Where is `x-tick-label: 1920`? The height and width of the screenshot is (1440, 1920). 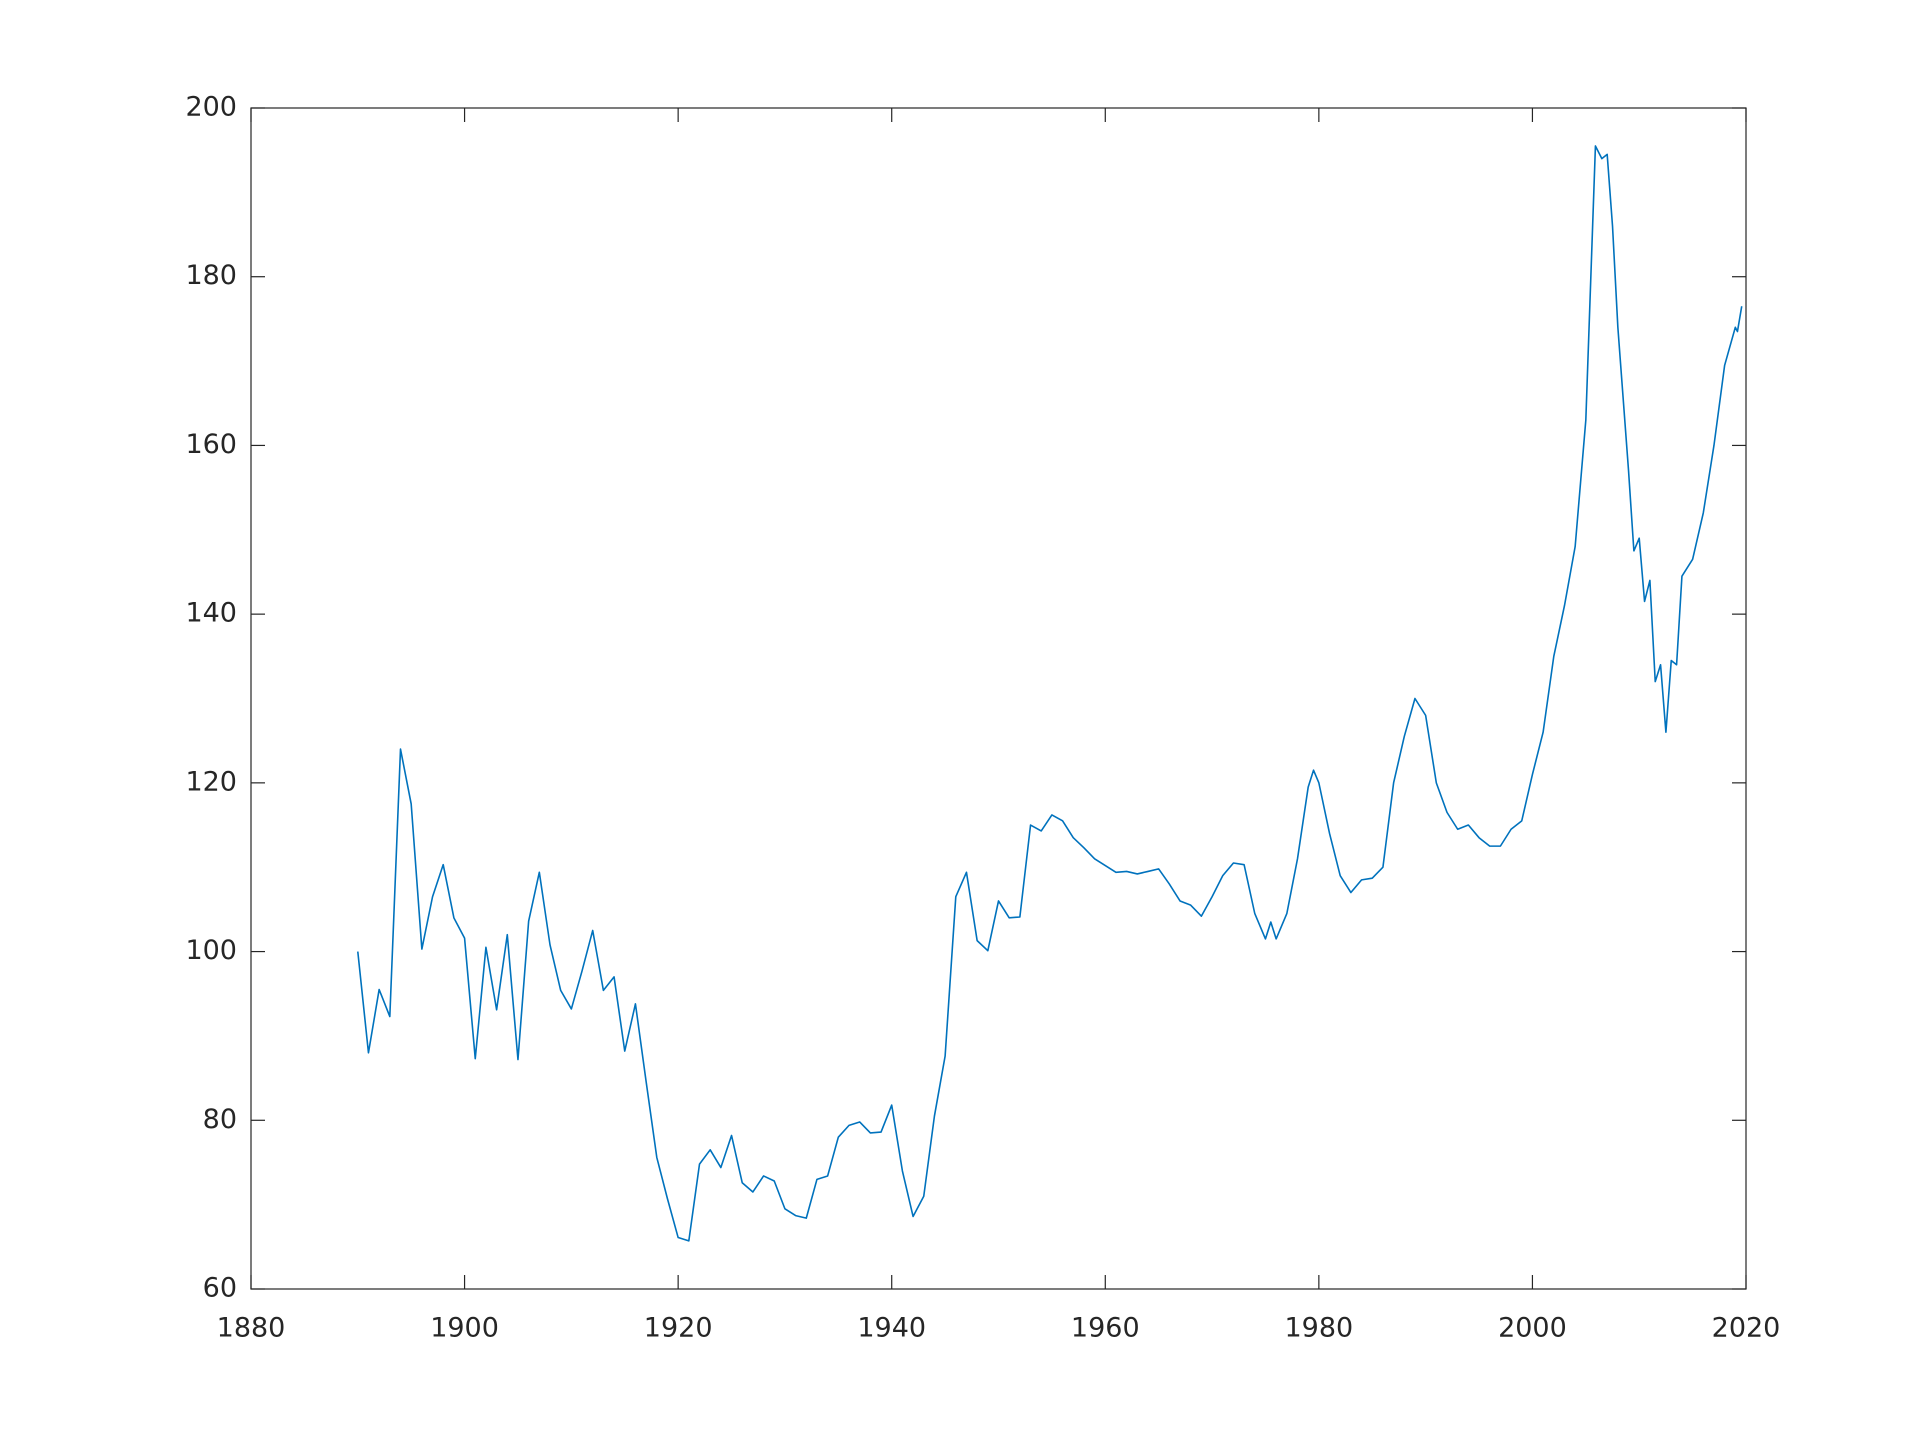 x-tick-label: 1920 is located at coordinates (678, 1328).